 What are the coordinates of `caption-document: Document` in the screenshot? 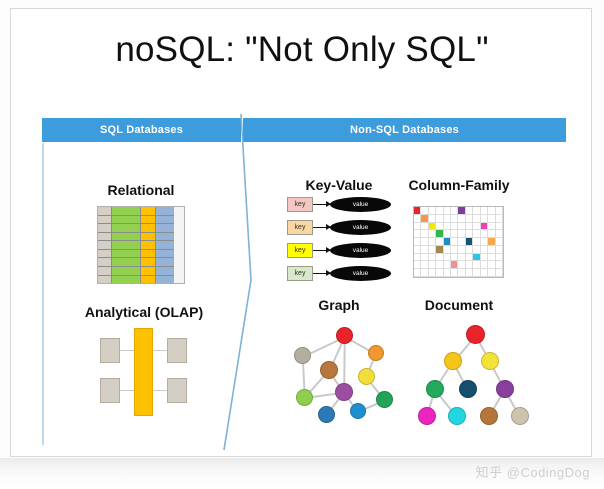 It's located at (459, 305).